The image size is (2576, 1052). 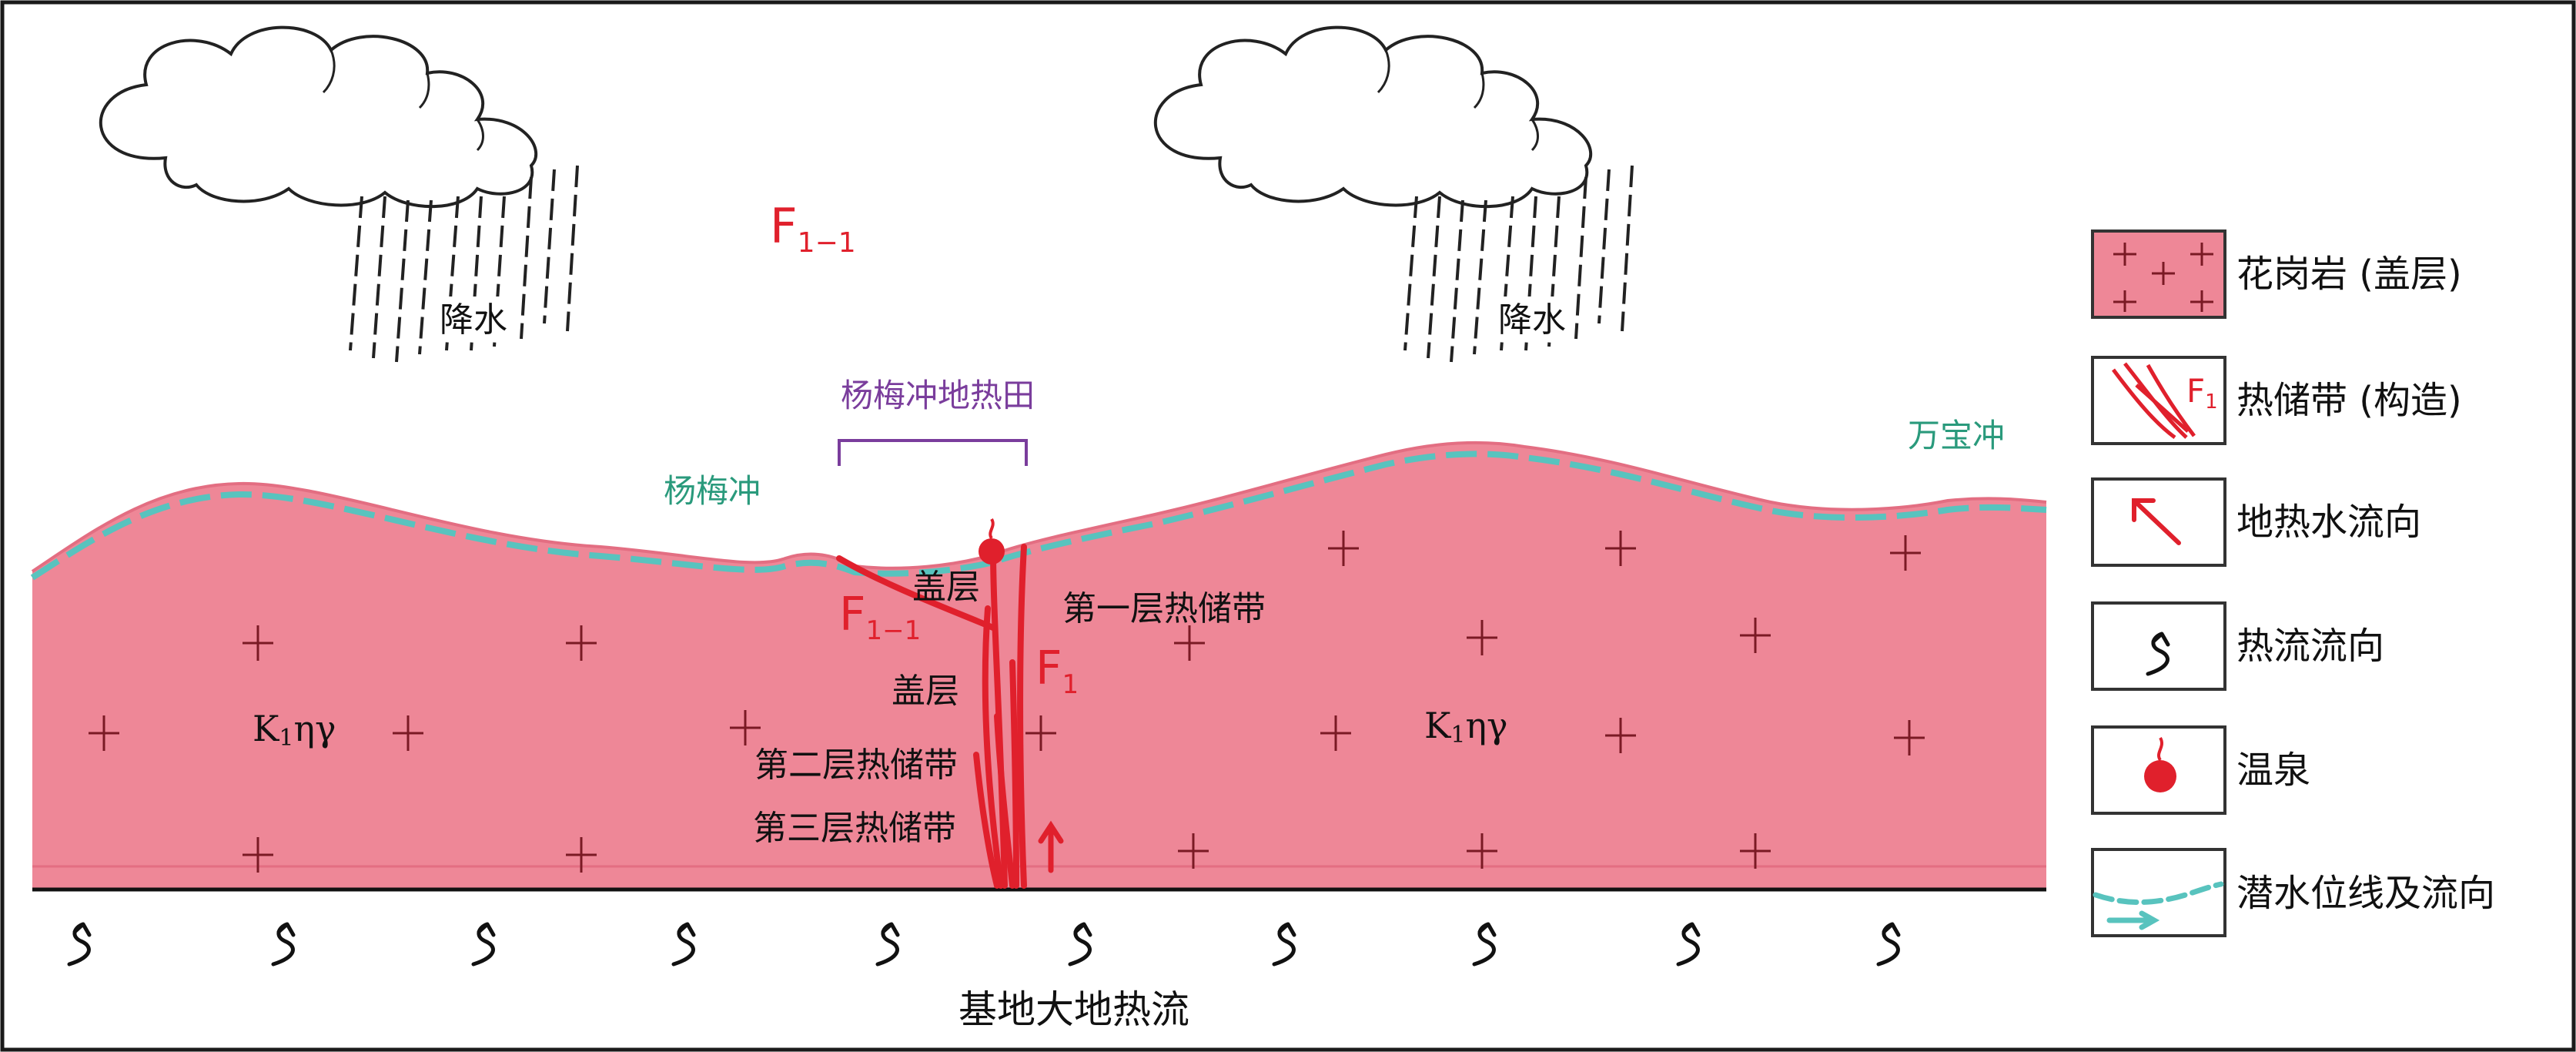 What do you see at coordinates (2328, 522) in the screenshot?
I see `legend-label-geothermal-flow: 地热水流向` at bounding box center [2328, 522].